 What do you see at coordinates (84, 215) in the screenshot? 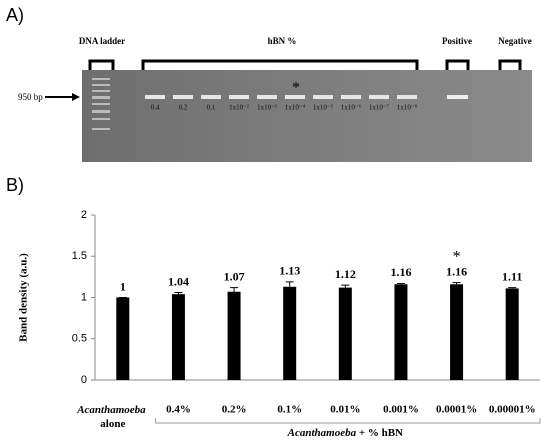
I see `y-tick-label: 2` at bounding box center [84, 215].